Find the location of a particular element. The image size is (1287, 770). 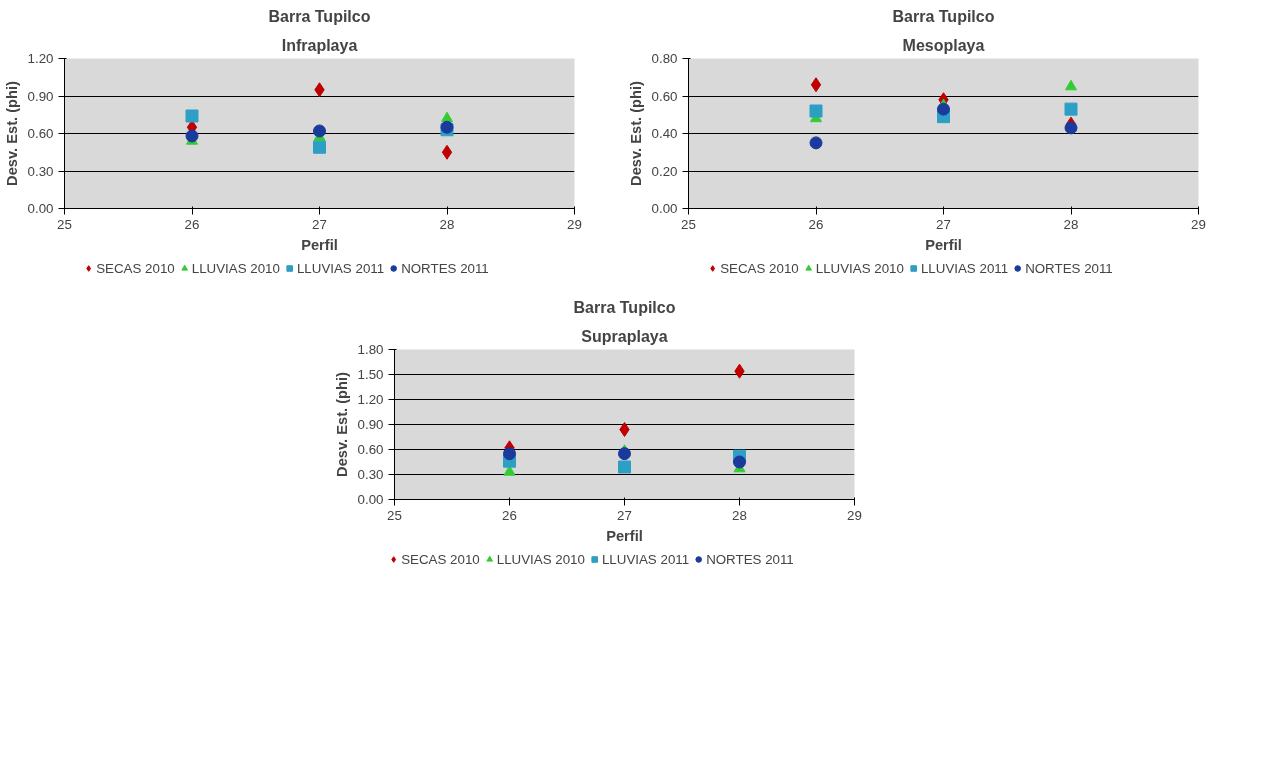

y-tick-label: 0.80 is located at coordinates (664, 58).